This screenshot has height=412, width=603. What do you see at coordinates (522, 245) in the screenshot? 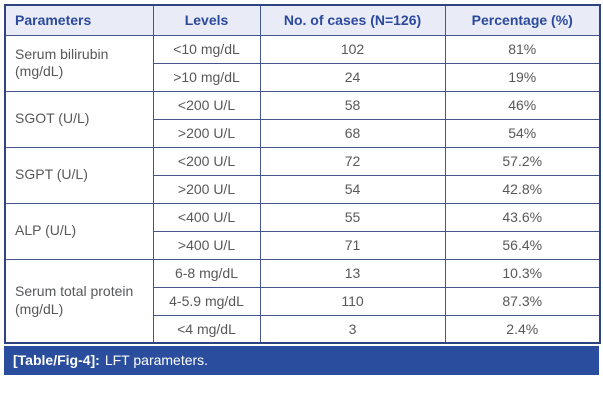
I see `percentage-cell: 56.4%` at bounding box center [522, 245].